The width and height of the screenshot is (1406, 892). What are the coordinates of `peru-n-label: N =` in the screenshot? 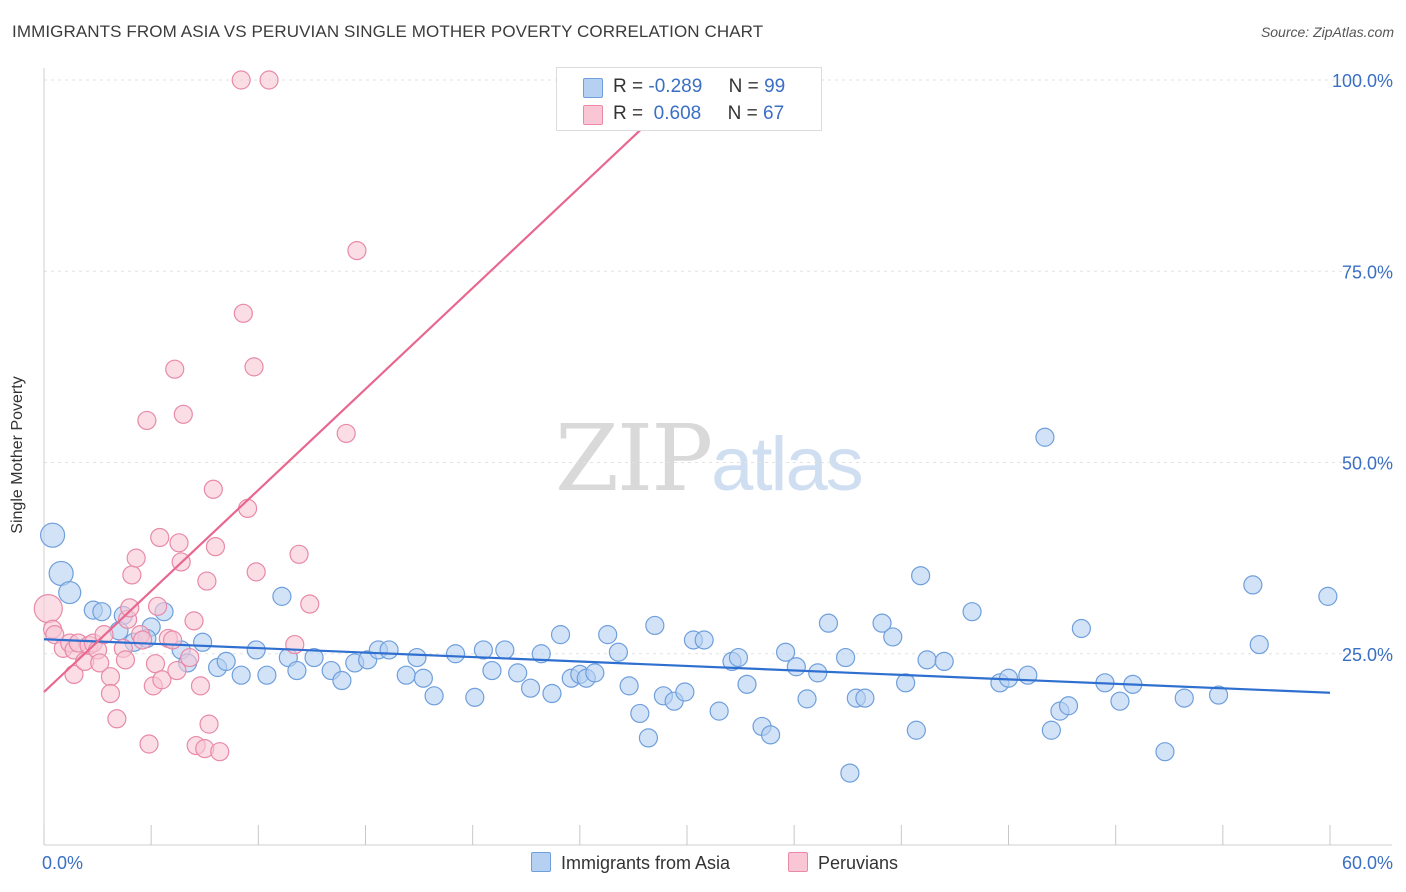 It's located at (742, 113).